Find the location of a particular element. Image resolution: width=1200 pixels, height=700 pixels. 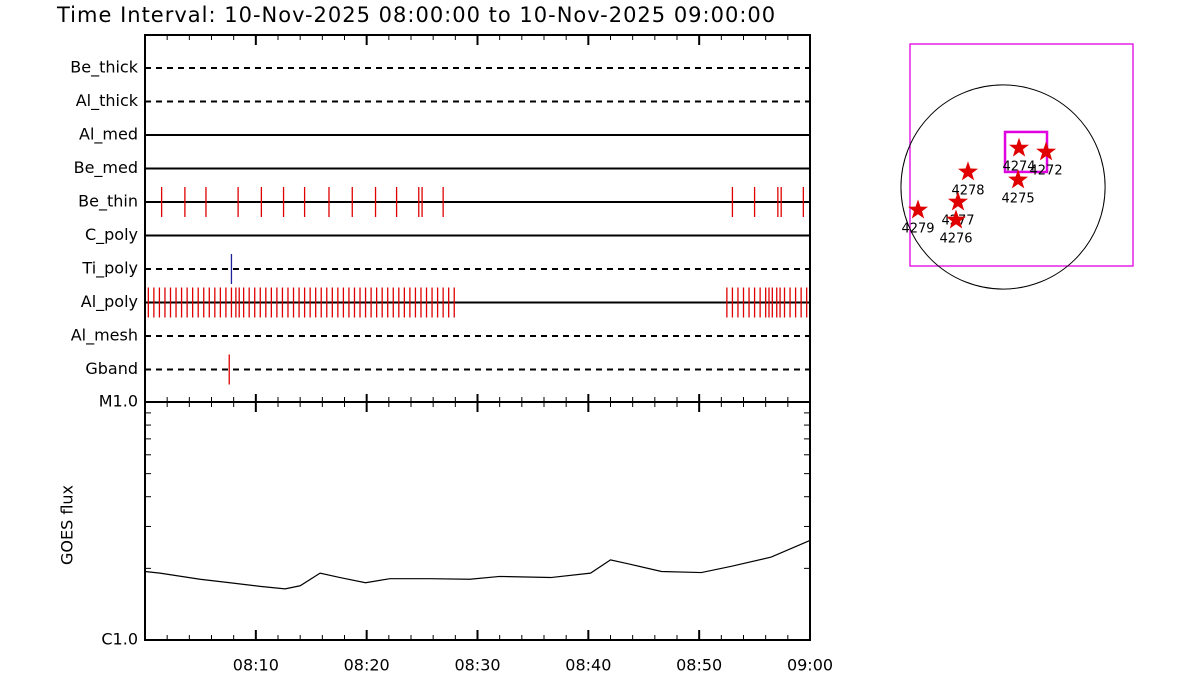

row-label: Be_med is located at coordinates (106, 168).